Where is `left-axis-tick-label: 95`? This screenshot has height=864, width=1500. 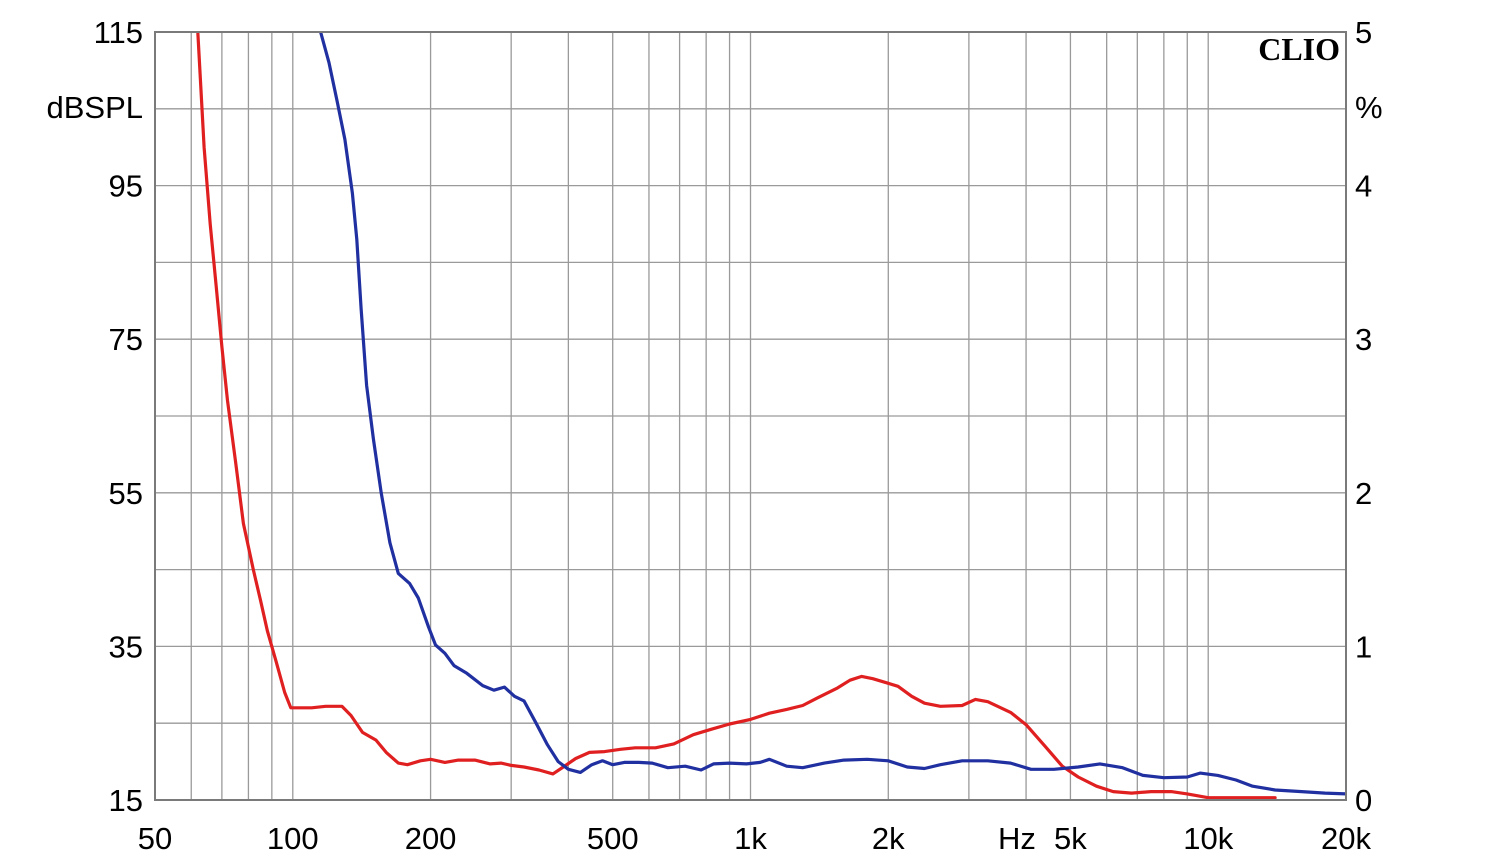
left-axis-tick-label: 95 is located at coordinates (126, 186).